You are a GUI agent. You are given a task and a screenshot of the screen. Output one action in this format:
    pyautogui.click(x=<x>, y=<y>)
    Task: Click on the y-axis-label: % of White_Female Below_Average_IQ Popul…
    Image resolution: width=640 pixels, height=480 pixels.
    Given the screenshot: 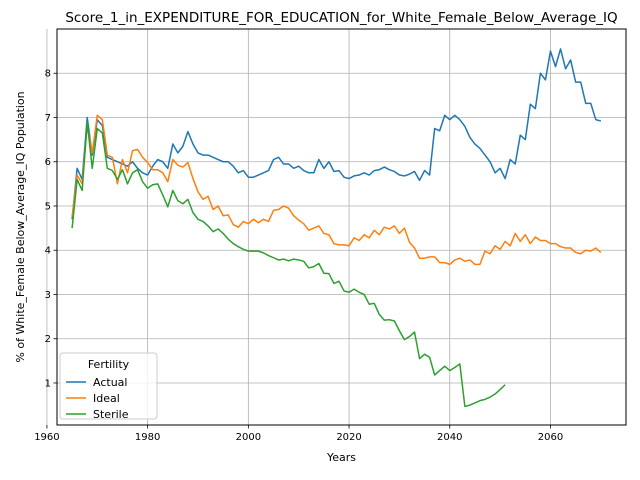 What is the action you would take?
    pyautogui.click(x=20, y=226)
    